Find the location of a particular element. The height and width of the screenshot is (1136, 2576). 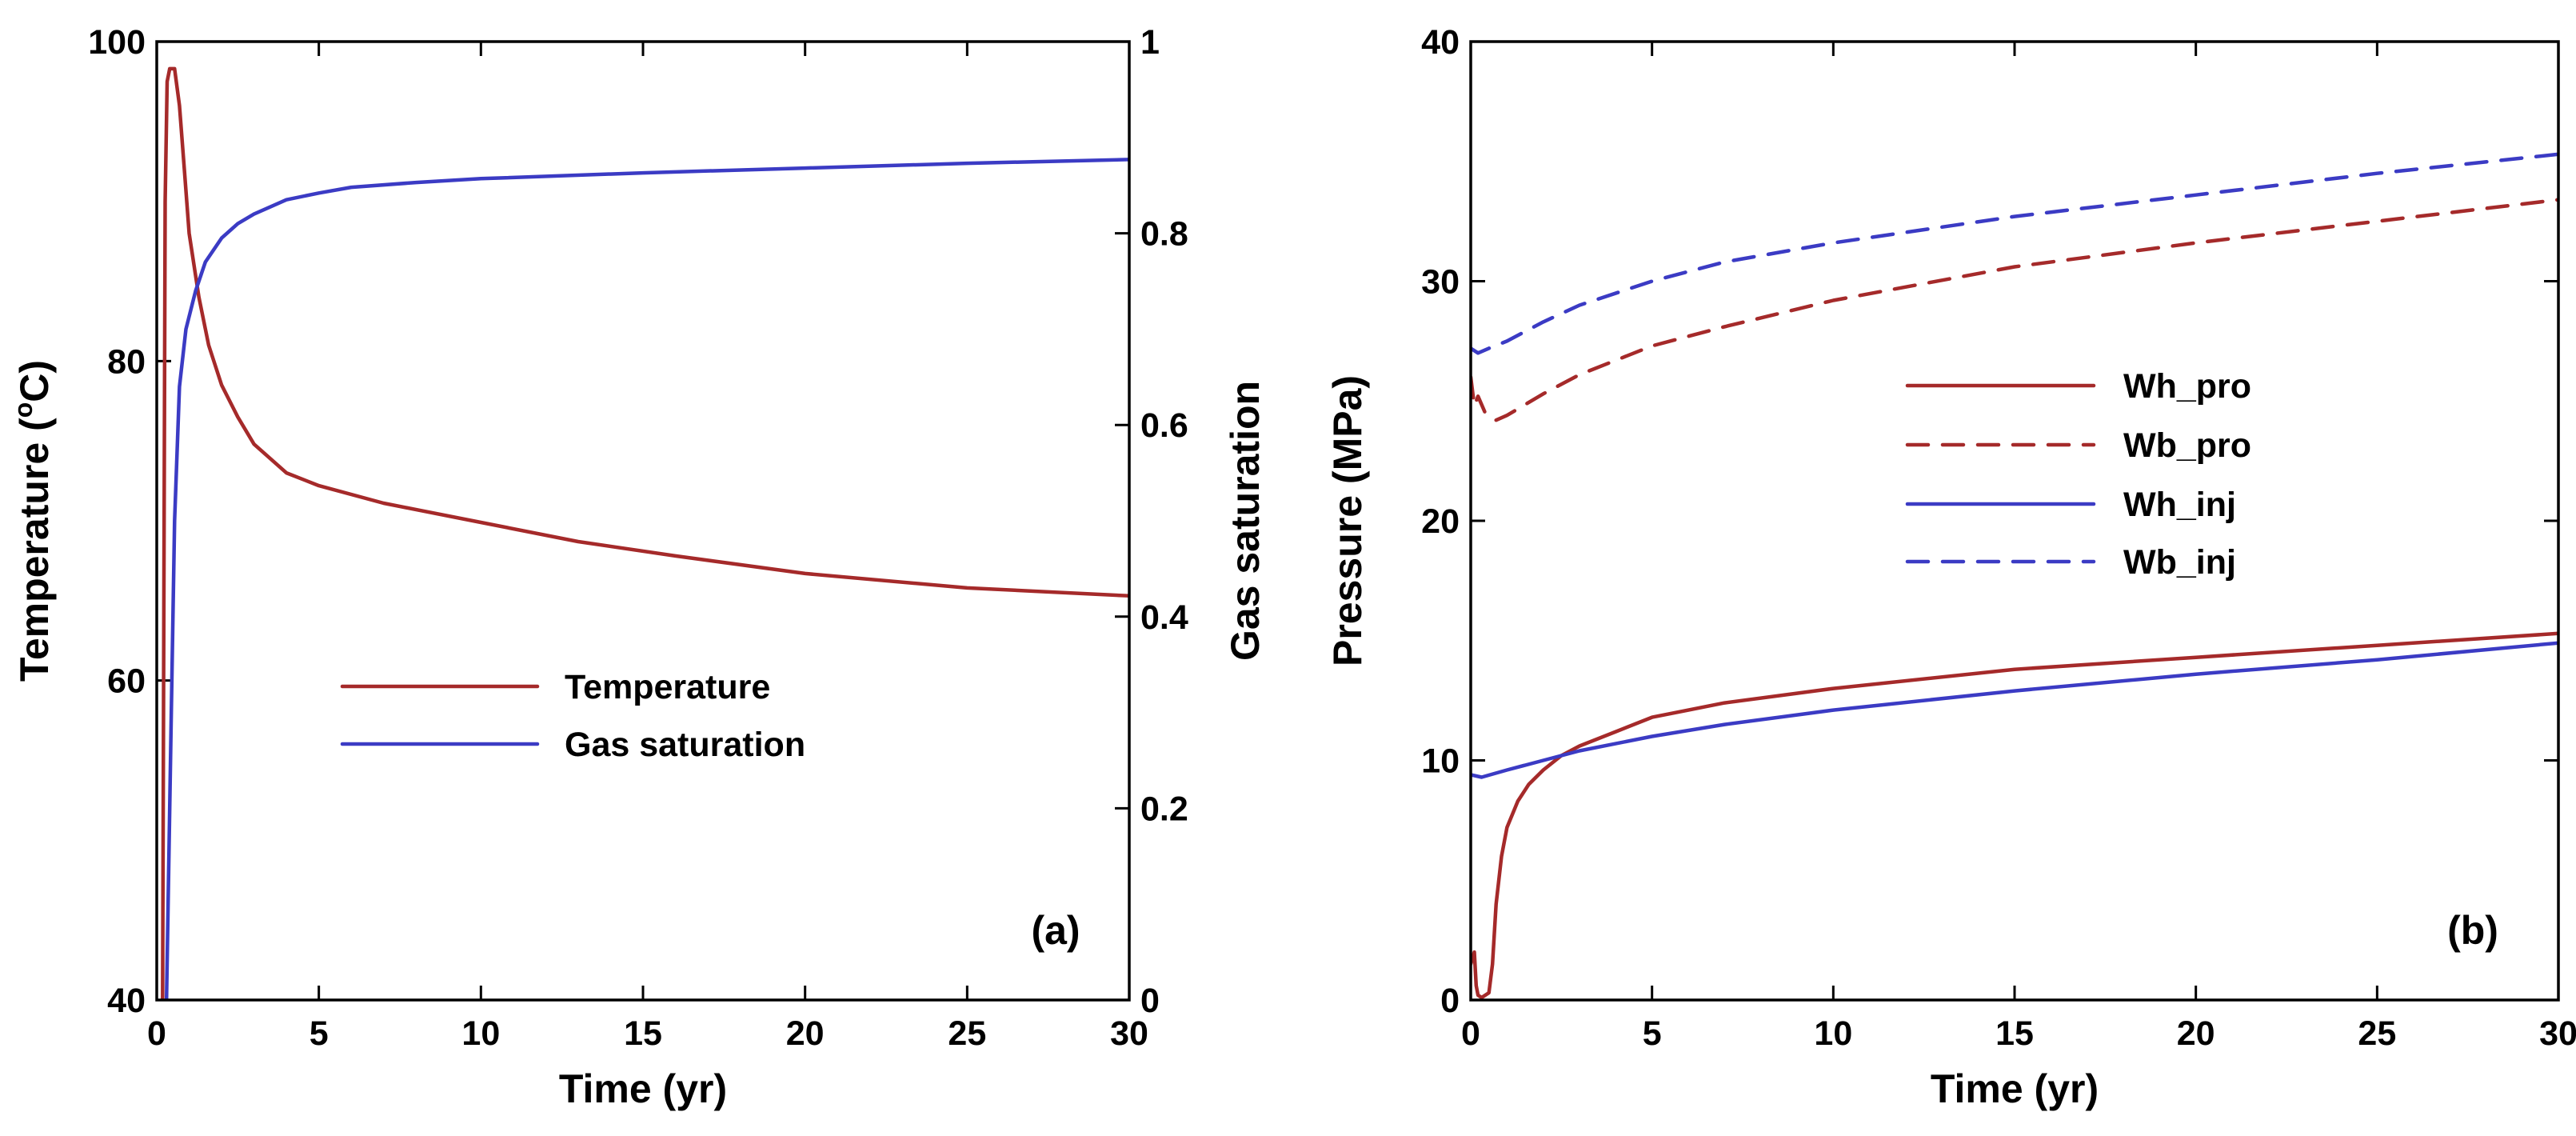

legend-label-wh-pro: Wh_pro is located at coordinates (2187, 386).